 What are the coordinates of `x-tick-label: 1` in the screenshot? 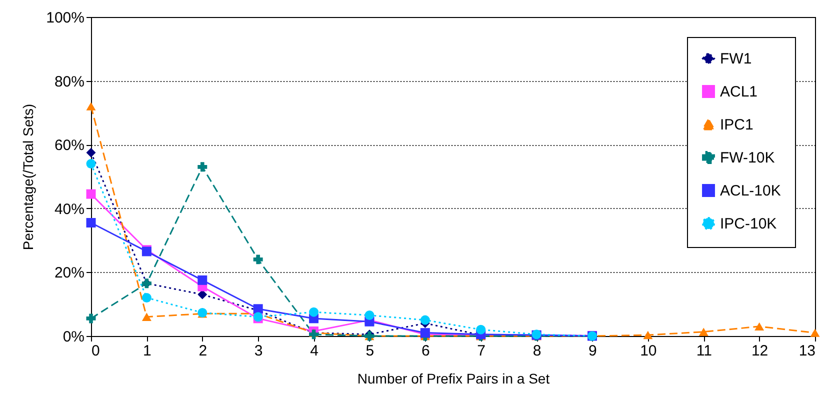 It's located at (147, 351).